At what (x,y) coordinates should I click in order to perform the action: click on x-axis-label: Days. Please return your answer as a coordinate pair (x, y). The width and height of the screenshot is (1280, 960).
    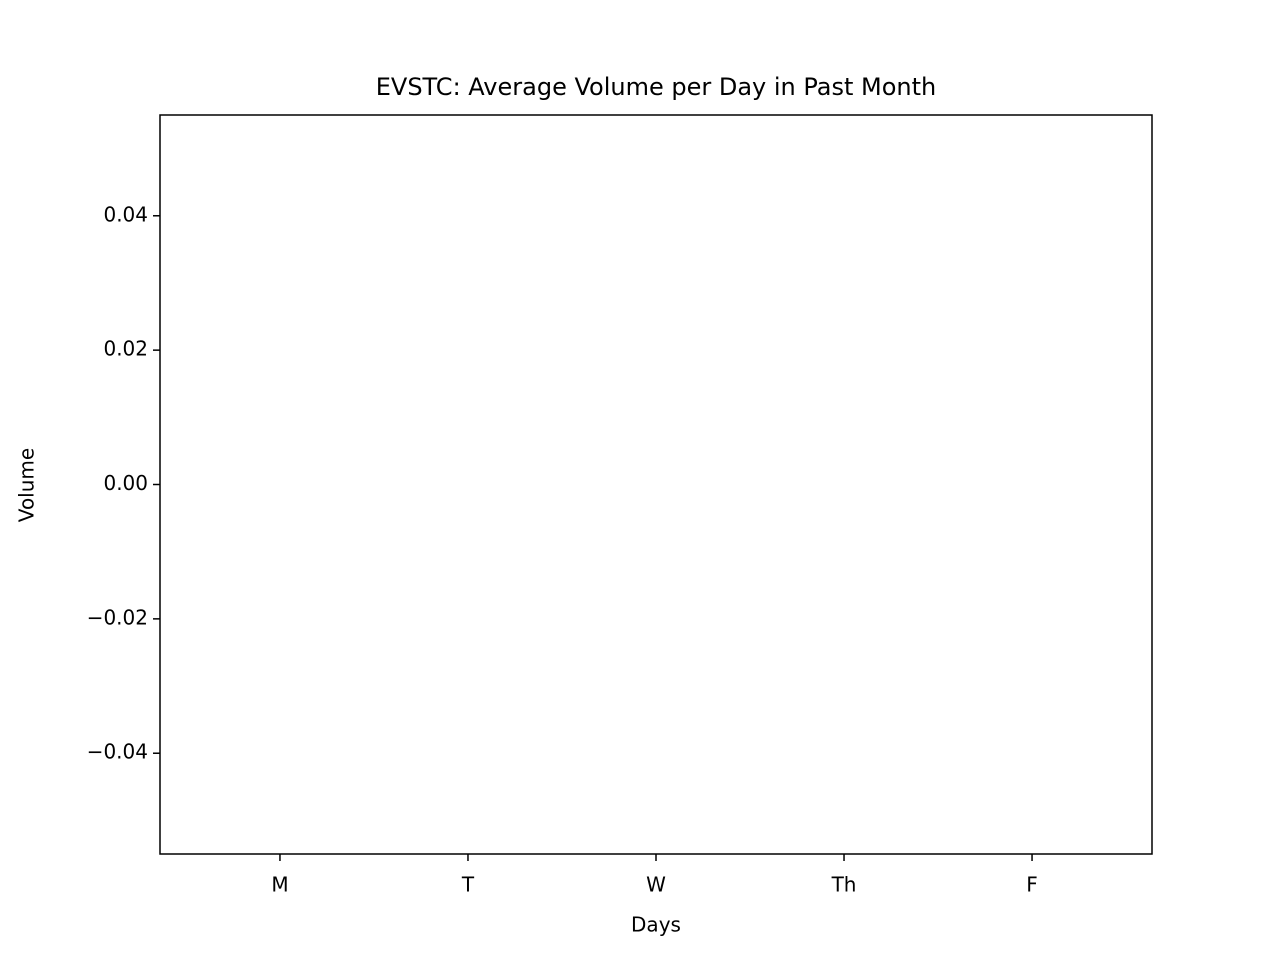
    Looking at the image, I should click on (656, 925).